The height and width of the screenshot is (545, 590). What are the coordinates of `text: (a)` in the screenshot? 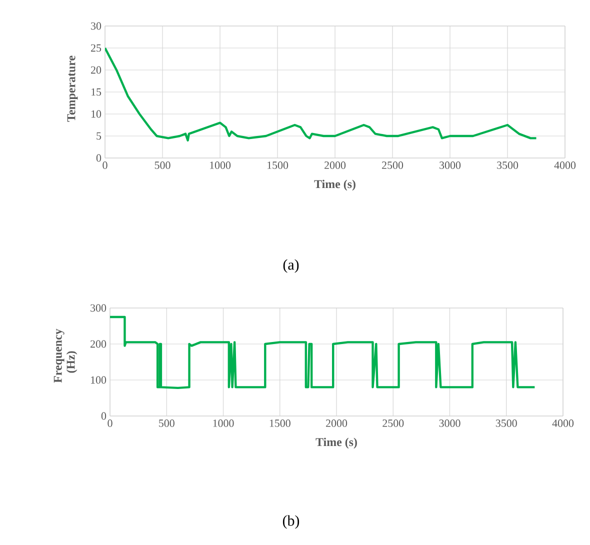 It's located at (291, 266).